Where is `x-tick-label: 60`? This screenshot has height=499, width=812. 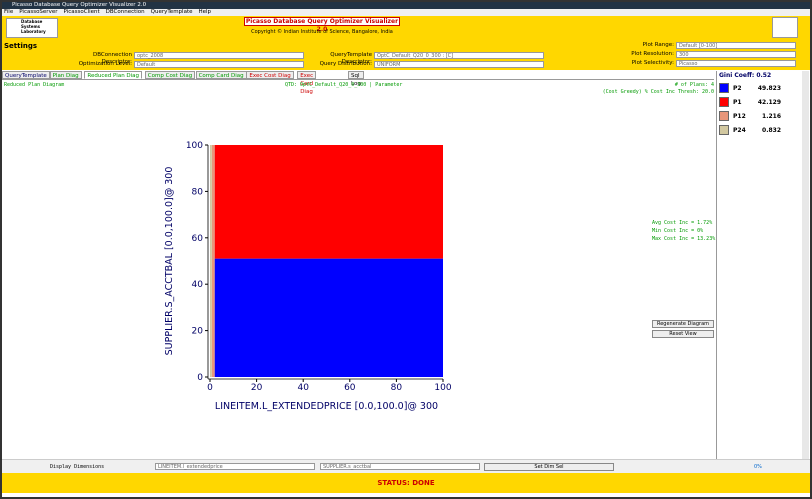 x-tick-label: 60 is located at coordinates (350, 388).